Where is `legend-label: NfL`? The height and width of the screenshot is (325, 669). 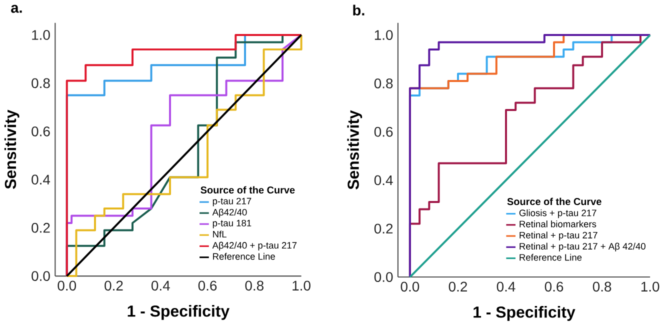
legend-label: NfL is located at coordinates (219, 234).